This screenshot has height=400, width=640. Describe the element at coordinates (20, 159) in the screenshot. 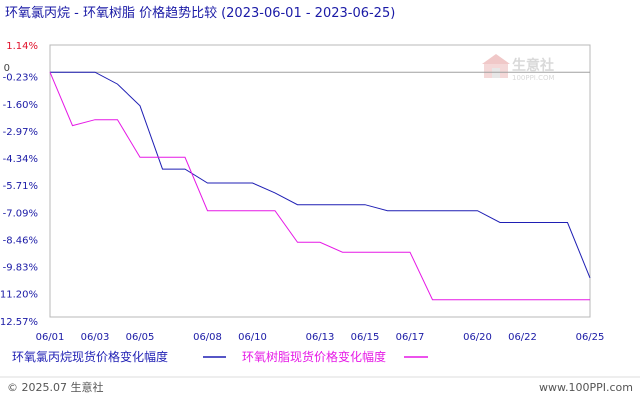

I see `y-tick-label: -4.34%` at that location.